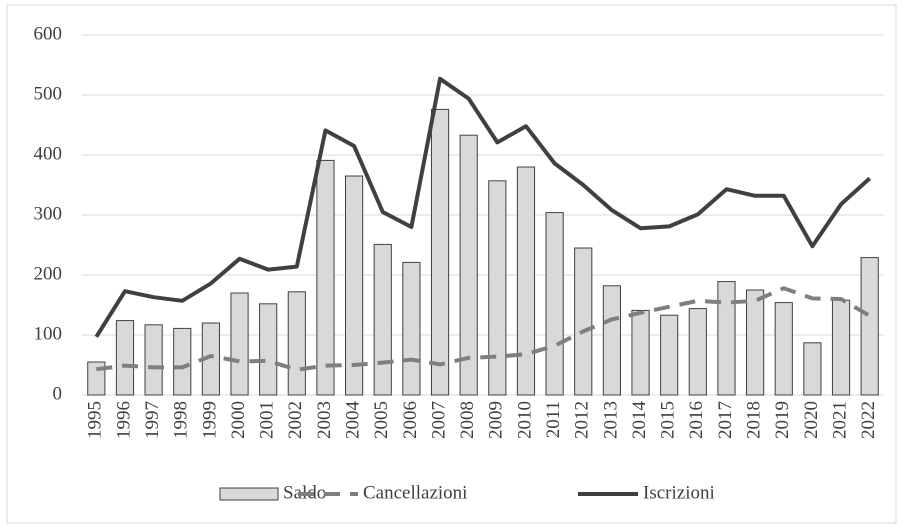  I want to click on x-tick-label: 2019, so click(782, 420).